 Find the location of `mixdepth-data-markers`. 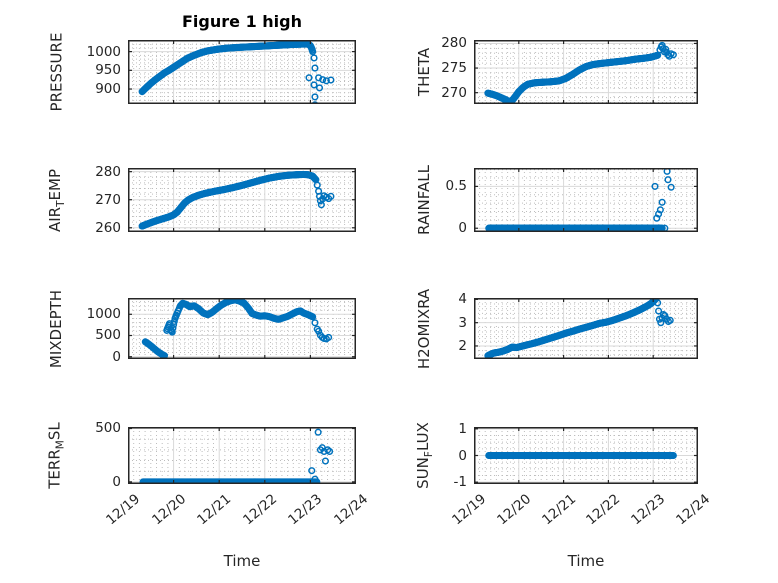

mixdepth-data-markers is located at coordinates (237, 328).